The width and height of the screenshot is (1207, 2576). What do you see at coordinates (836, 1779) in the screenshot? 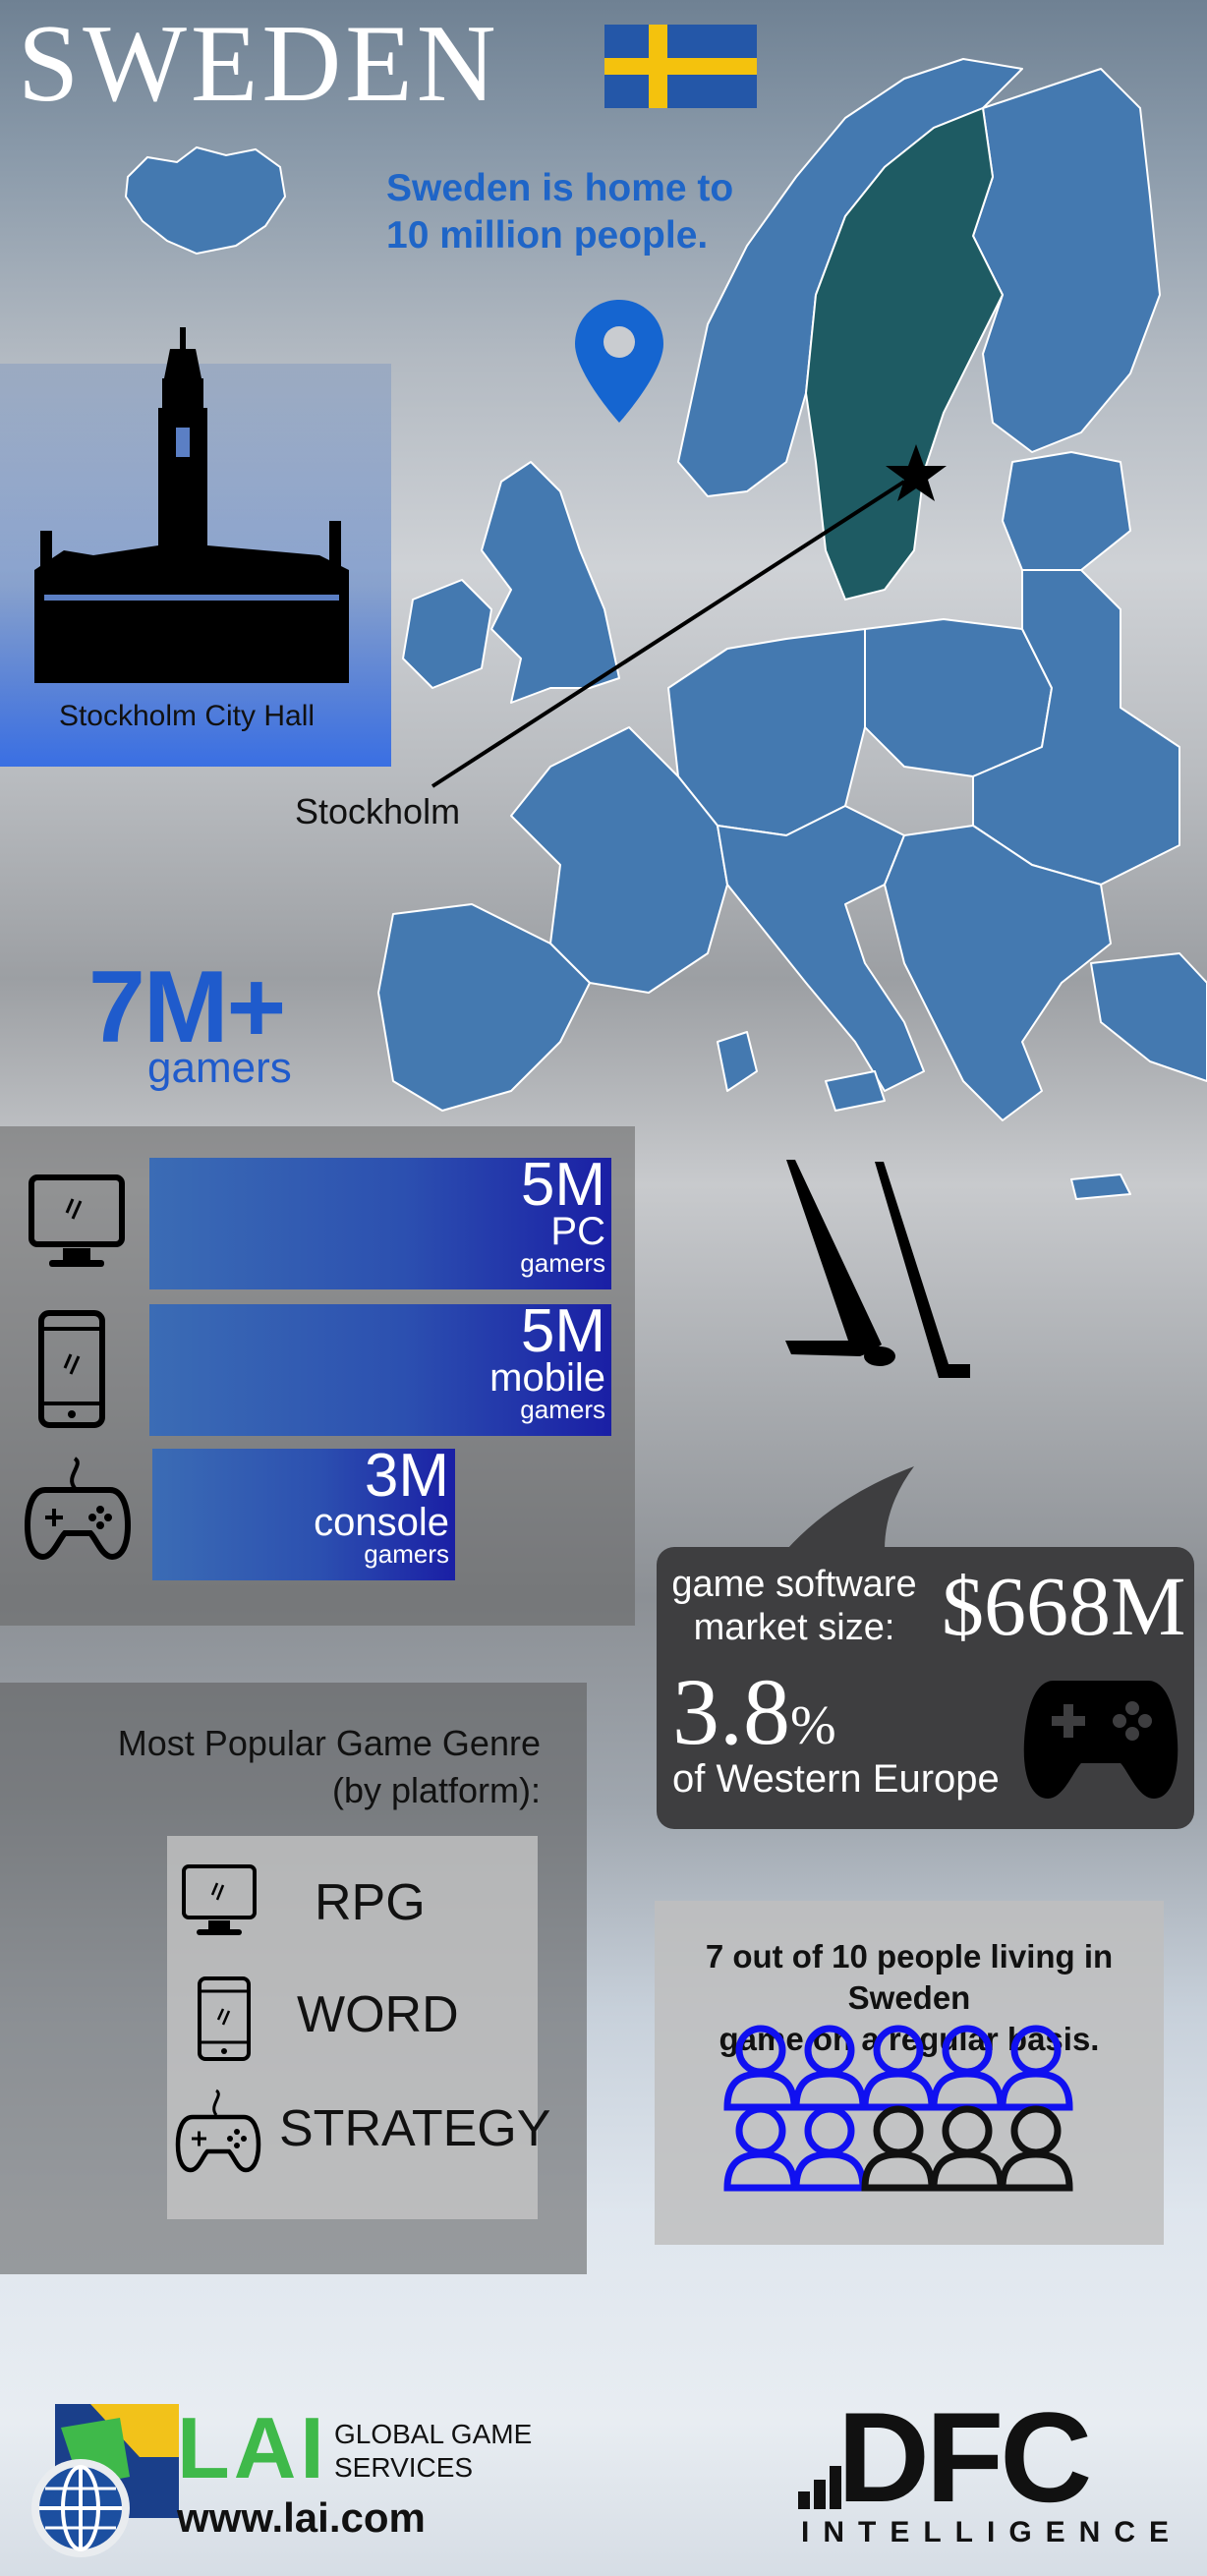
I see `market-share-label: of Western Europe` at bounding box center [836, 1779].